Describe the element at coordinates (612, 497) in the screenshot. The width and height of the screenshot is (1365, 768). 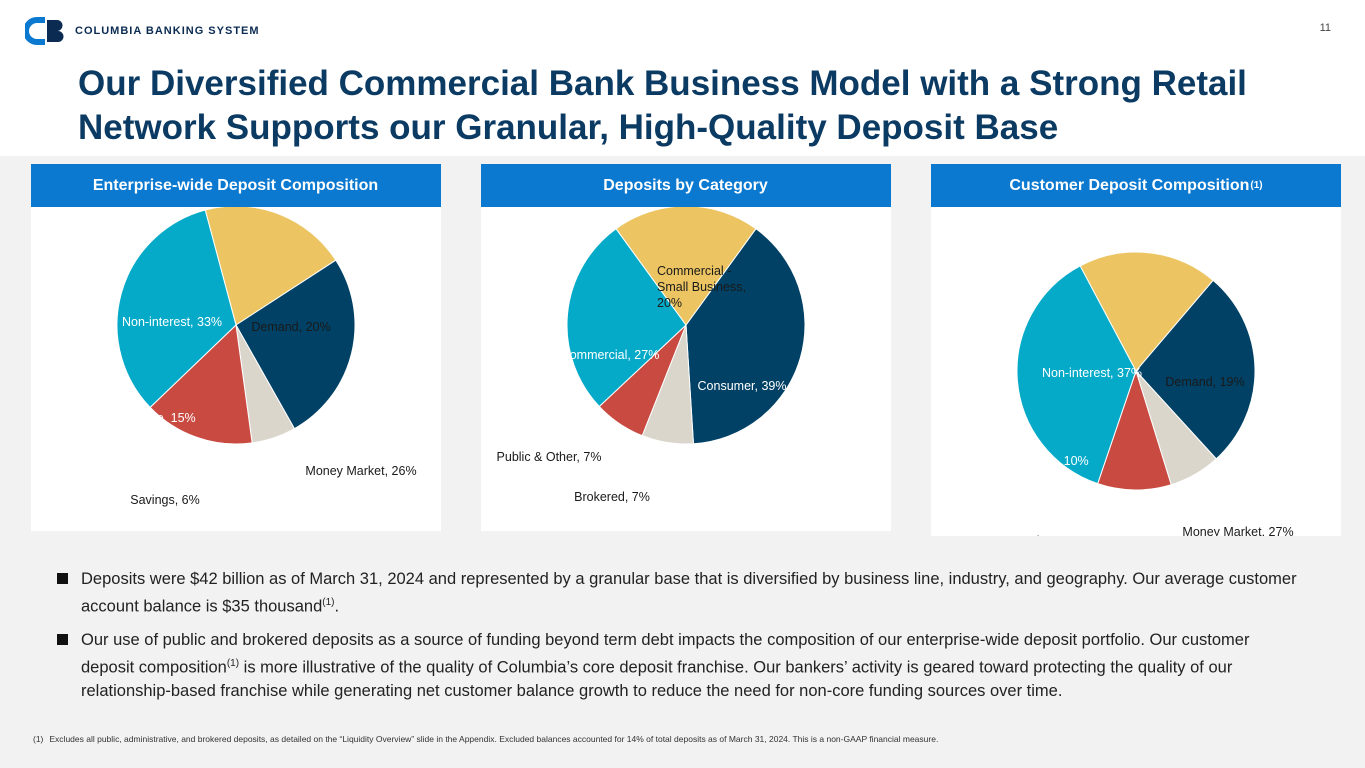
I see `slice-label-brokered: Brokered, 7%` at that location.